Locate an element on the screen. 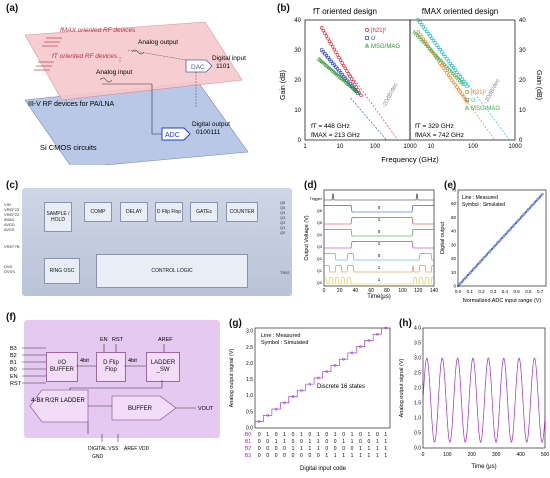 The height and width of the screenshot is (478, 550). analog-input-label: Analog input is located at coordinates (114, 72).